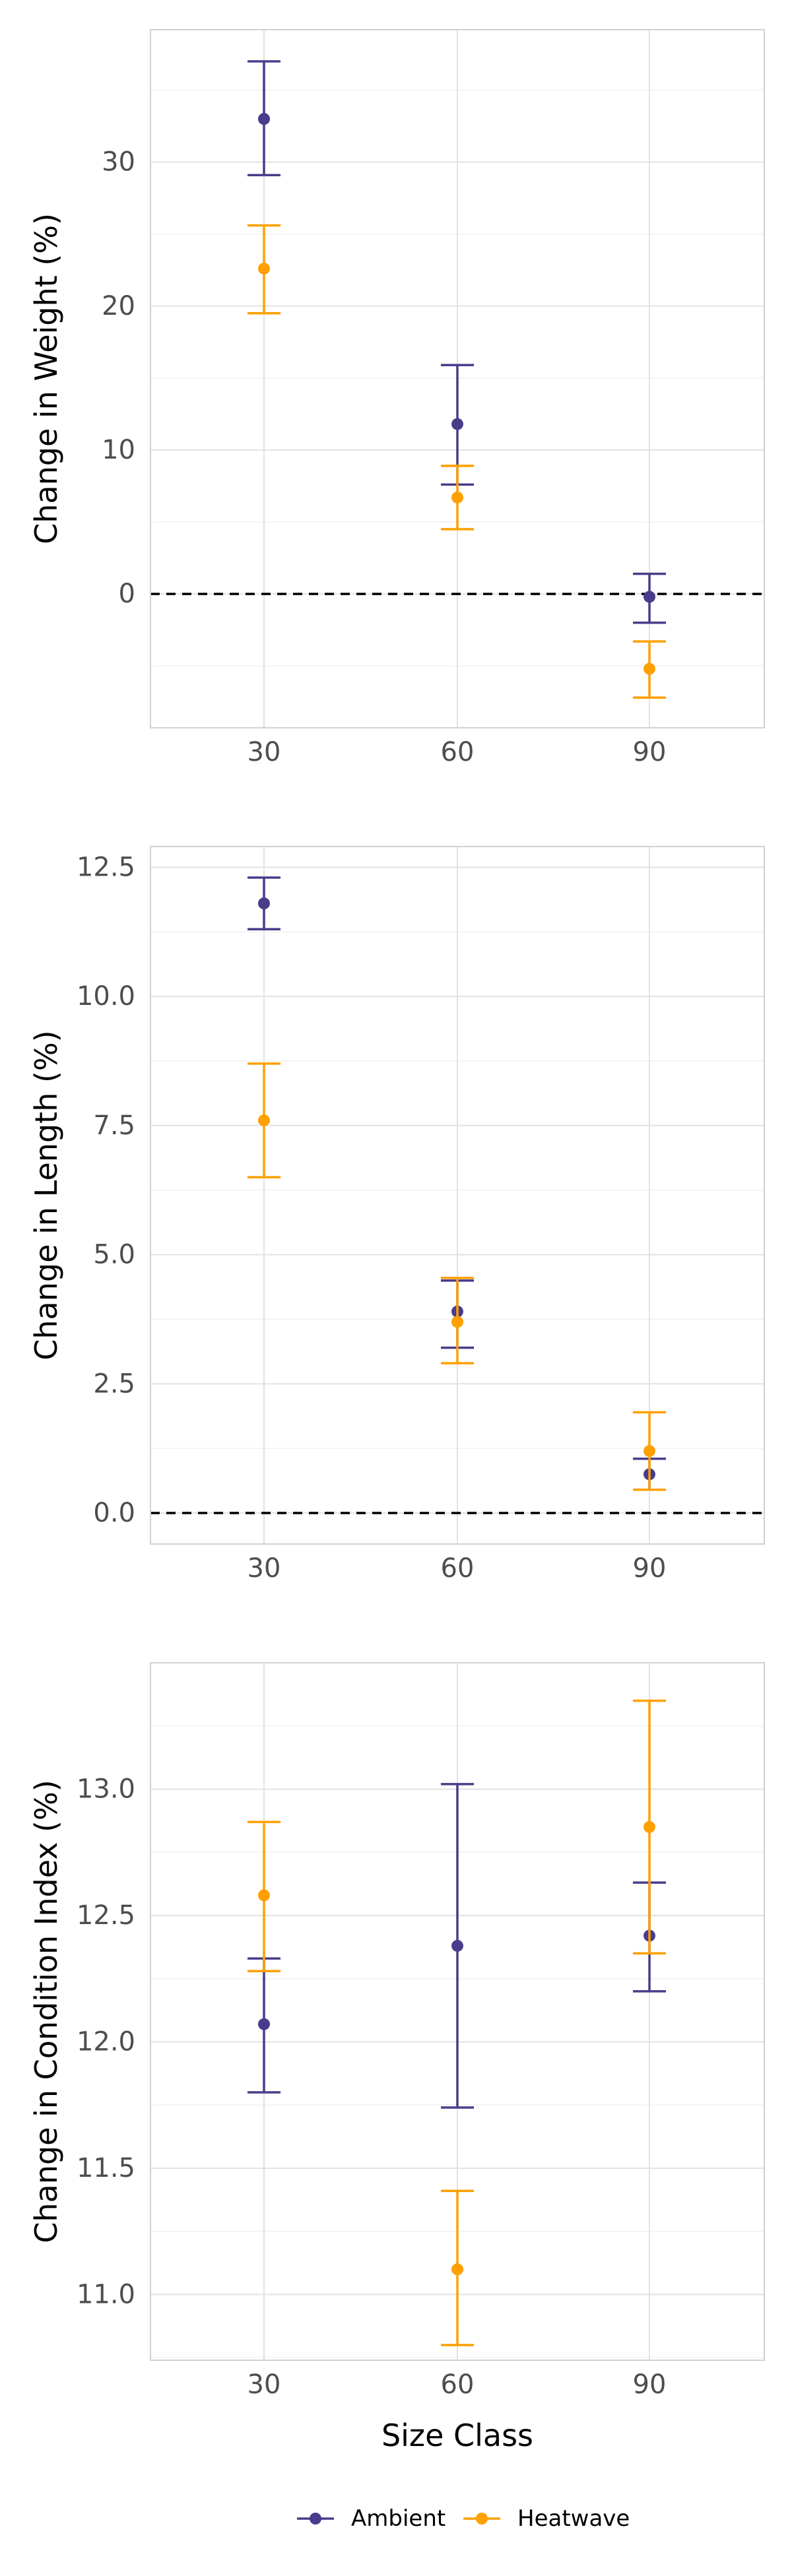 The height and width of the screenshot is (2576, 792). What do you see at coordinates (127, 594) in the screenshot?
I see `y-tick-label: 0` at bounding box center [127, 594].